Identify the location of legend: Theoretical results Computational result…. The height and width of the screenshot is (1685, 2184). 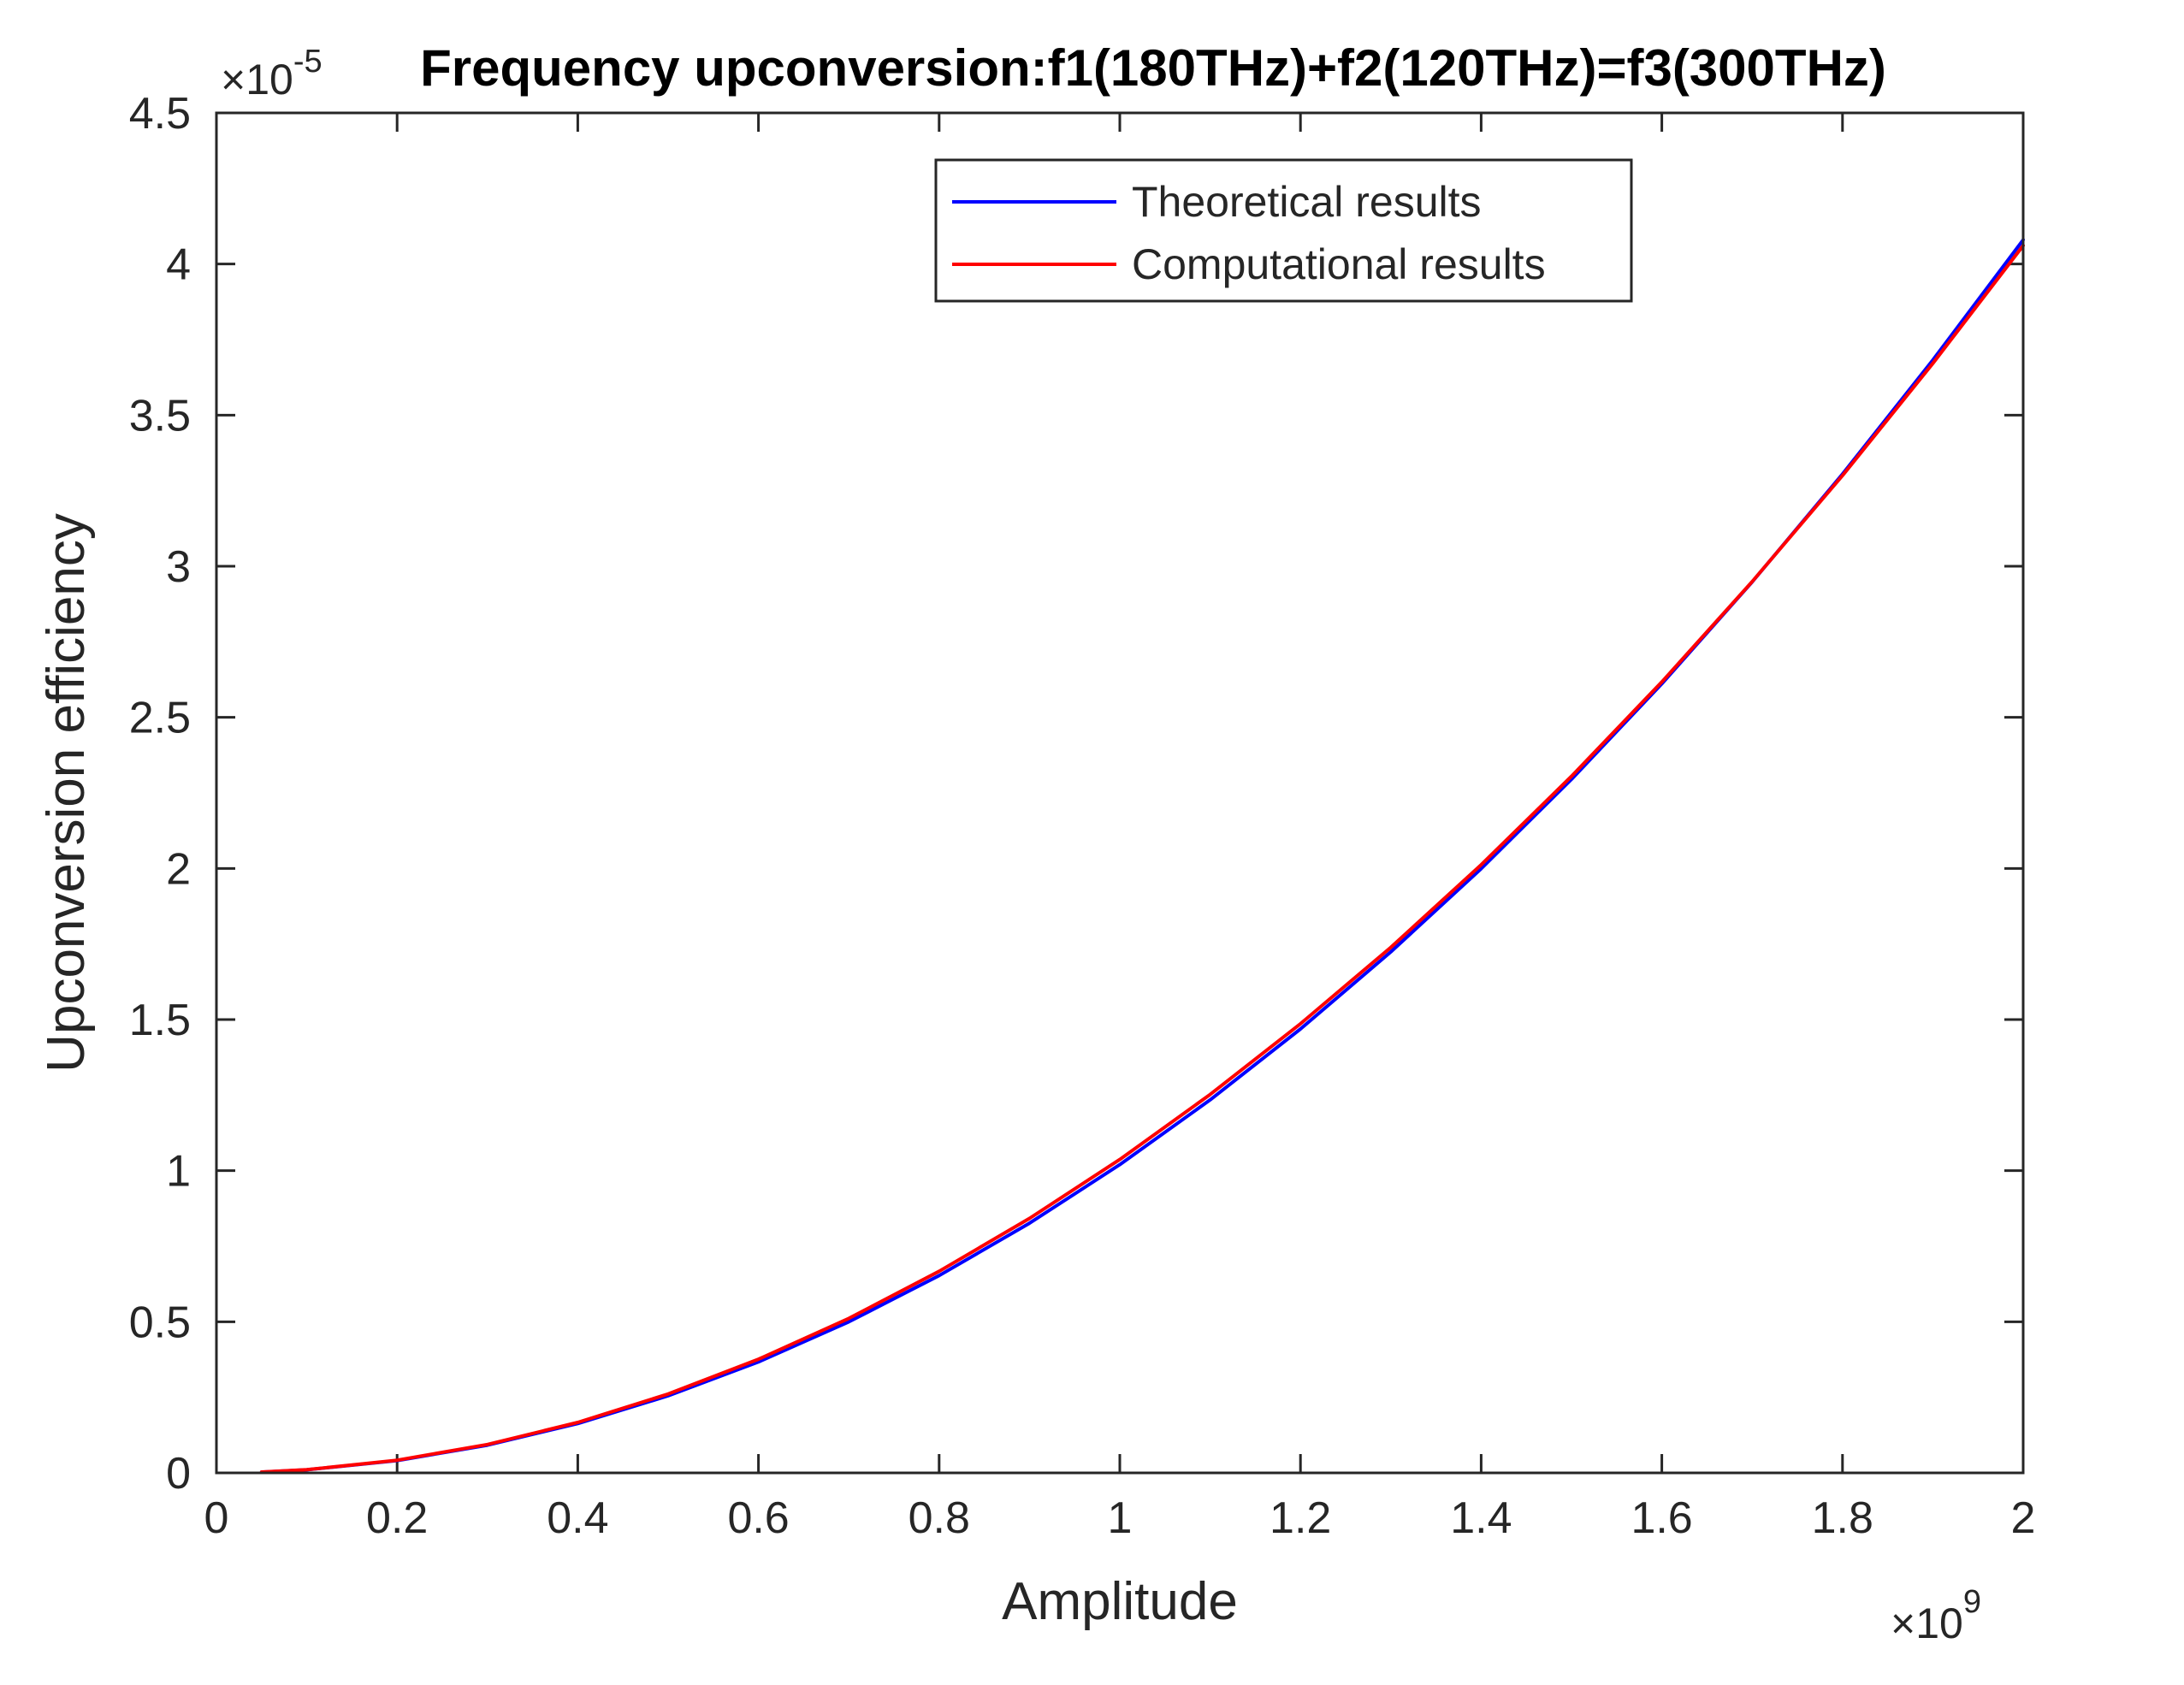
(1283, 230).